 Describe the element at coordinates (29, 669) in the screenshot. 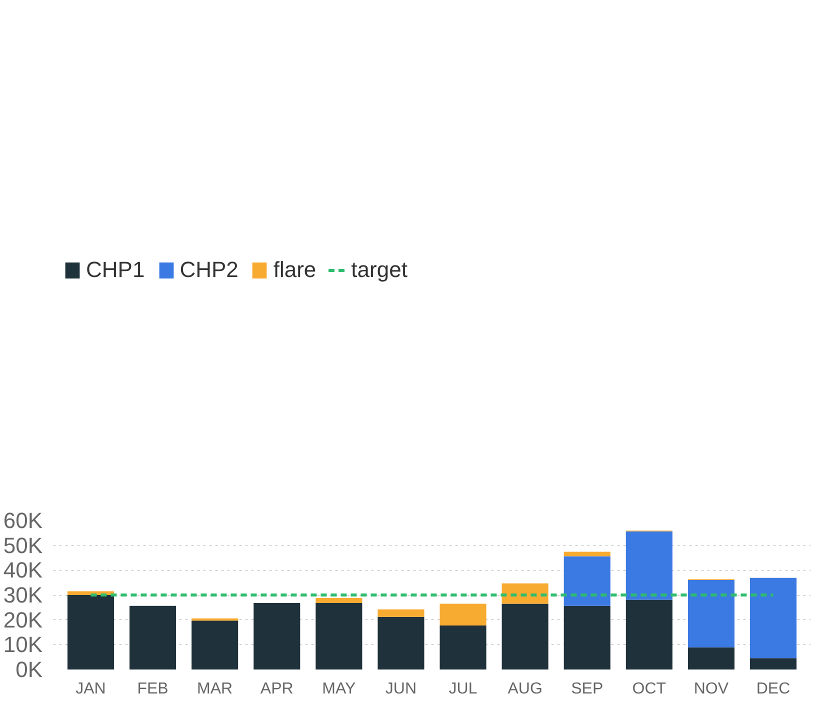

I see `y-tick-label: 0K` at that location.